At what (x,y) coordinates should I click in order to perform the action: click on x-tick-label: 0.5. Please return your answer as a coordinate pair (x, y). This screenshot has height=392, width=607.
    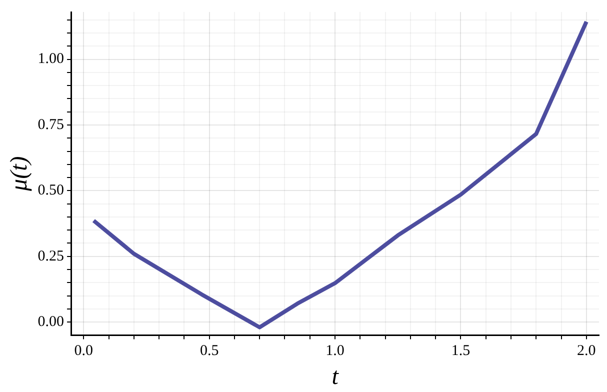
    Looking at the image, I should click on (209, 351).